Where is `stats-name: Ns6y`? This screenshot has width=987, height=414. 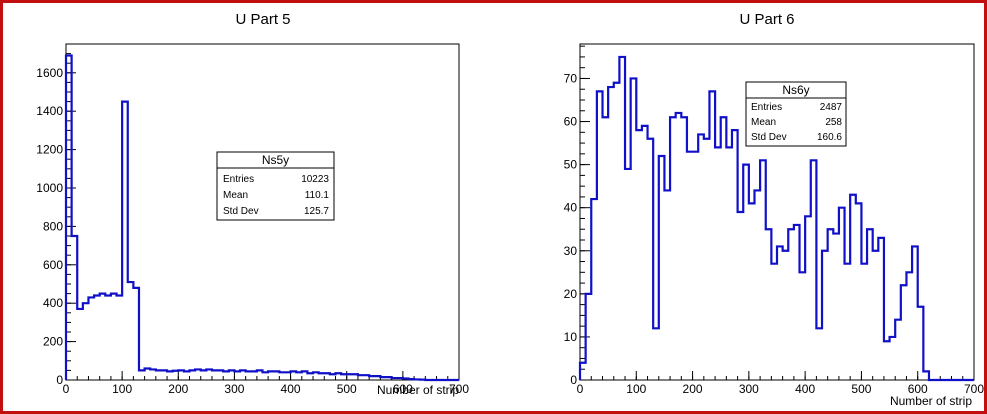 stats-name: Ns6y is located at coordinates (795, 90).